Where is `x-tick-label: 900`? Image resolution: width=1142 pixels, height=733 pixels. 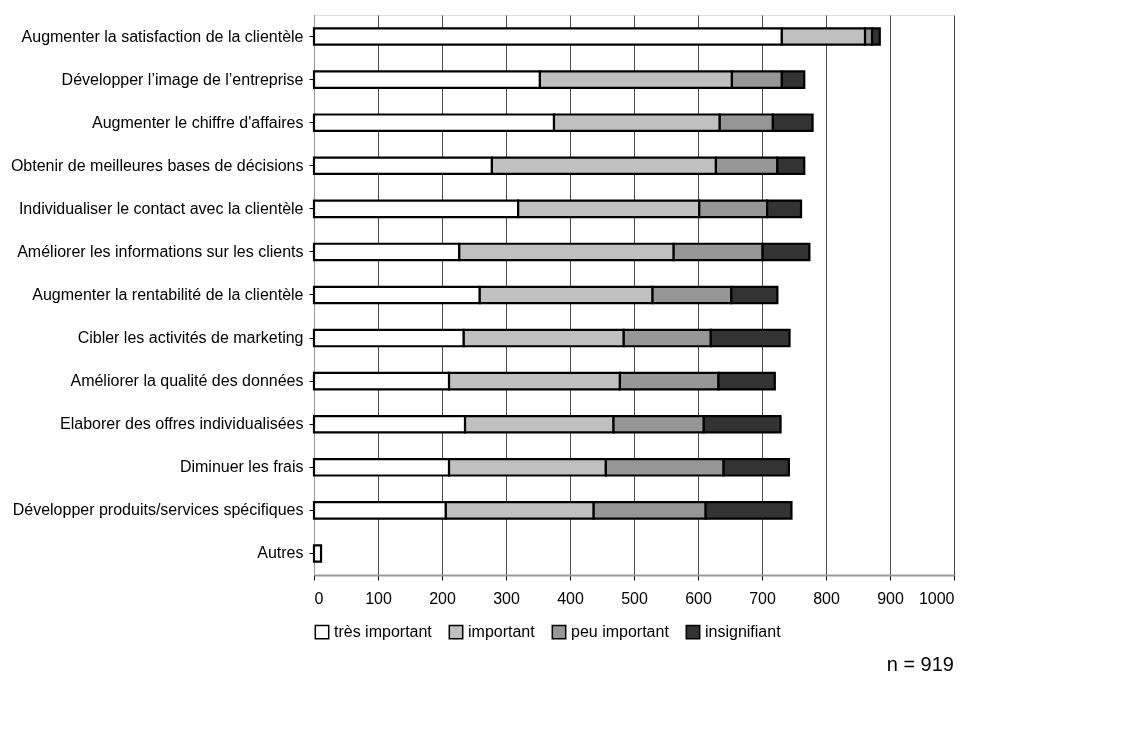
x-tick-label: 900 is located at coordinates (890, 598).